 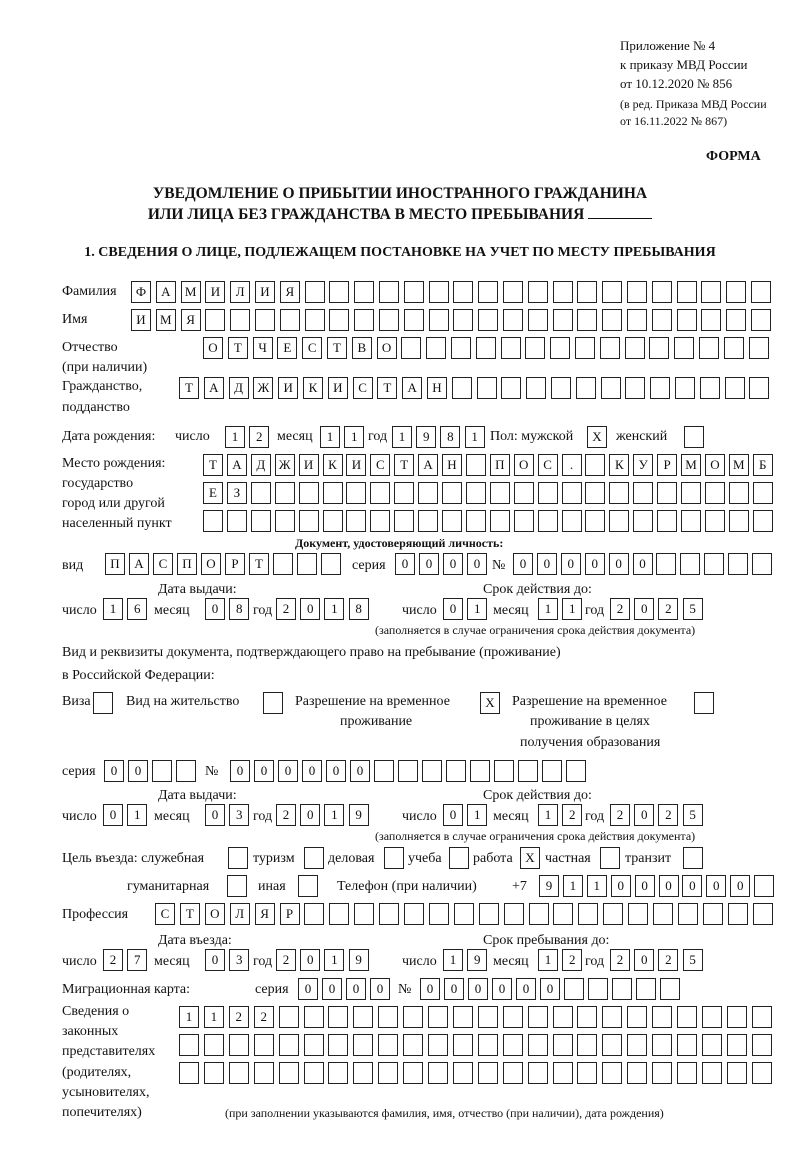 I want to click on stay-month-cell: 2, so click(x=572, y=960).